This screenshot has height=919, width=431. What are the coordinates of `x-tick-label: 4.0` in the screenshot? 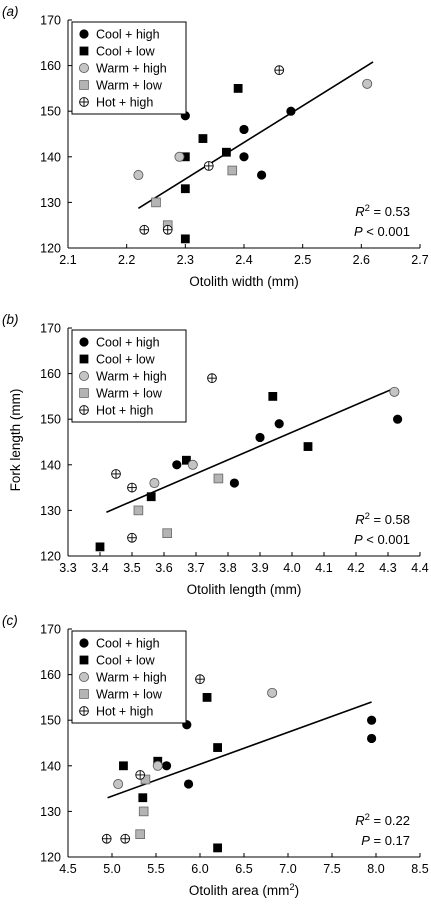 It's located at (291, 568).